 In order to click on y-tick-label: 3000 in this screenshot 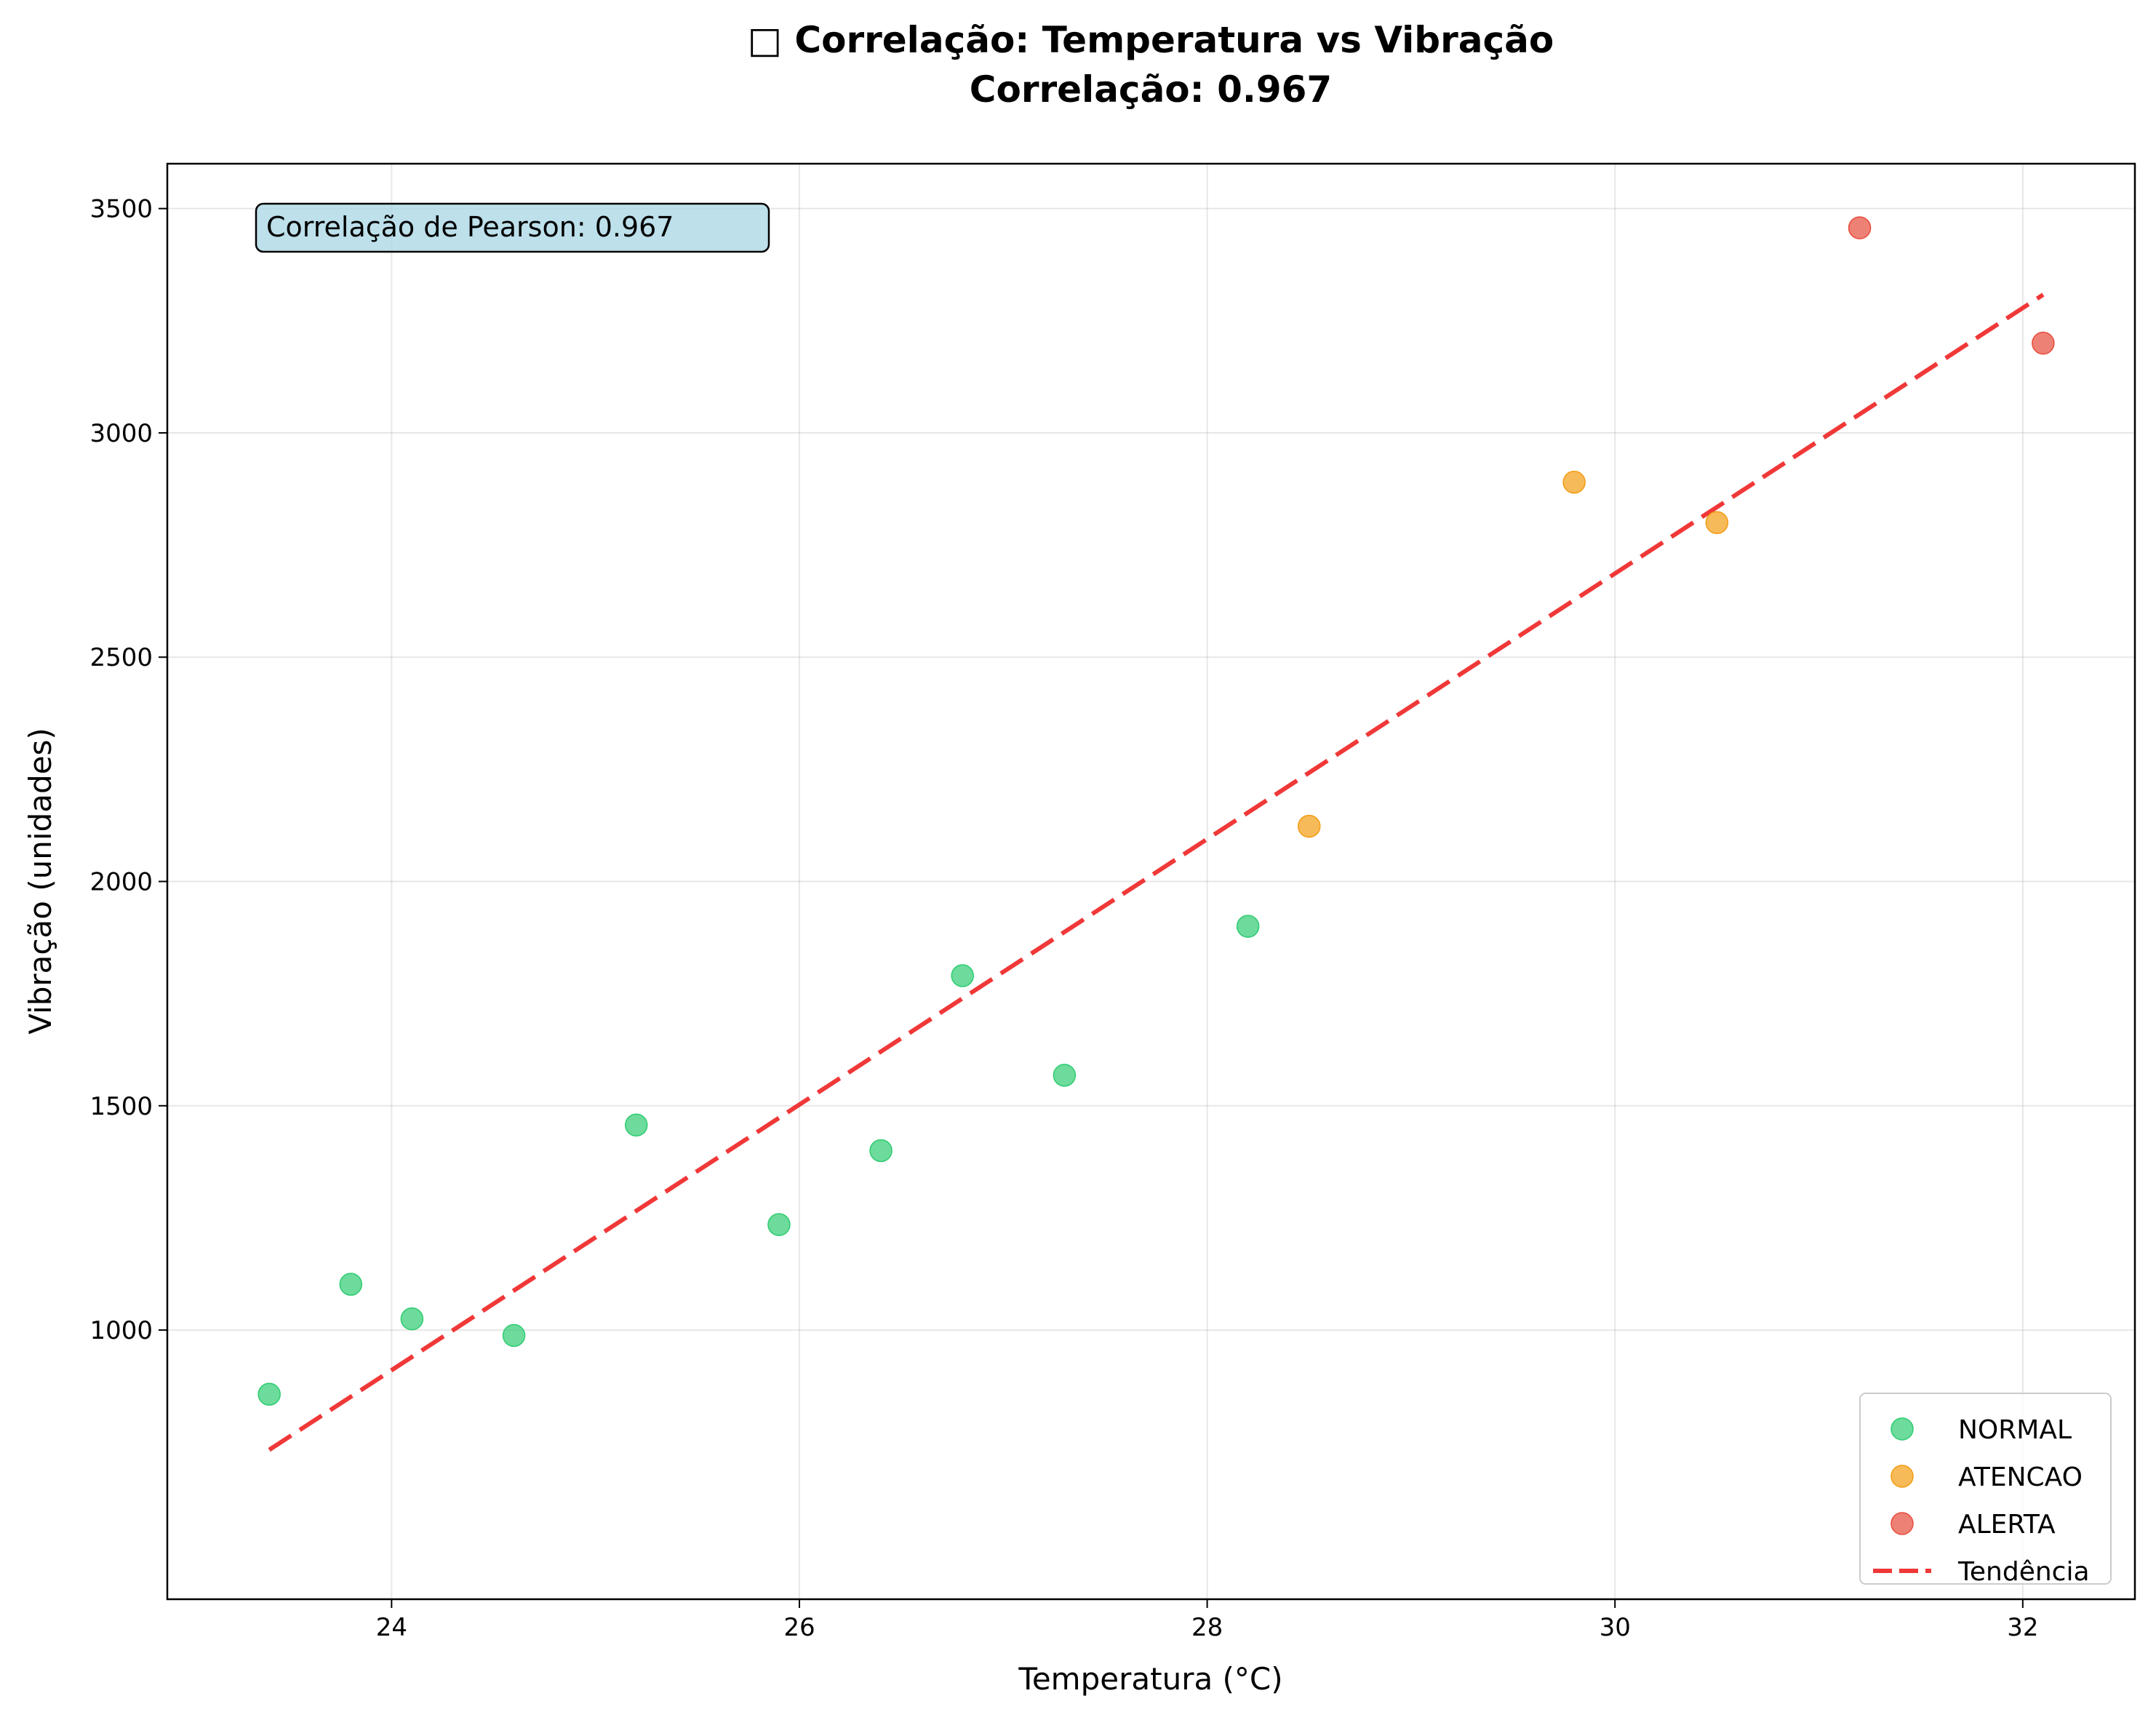, I will do `click(121, 433)`.